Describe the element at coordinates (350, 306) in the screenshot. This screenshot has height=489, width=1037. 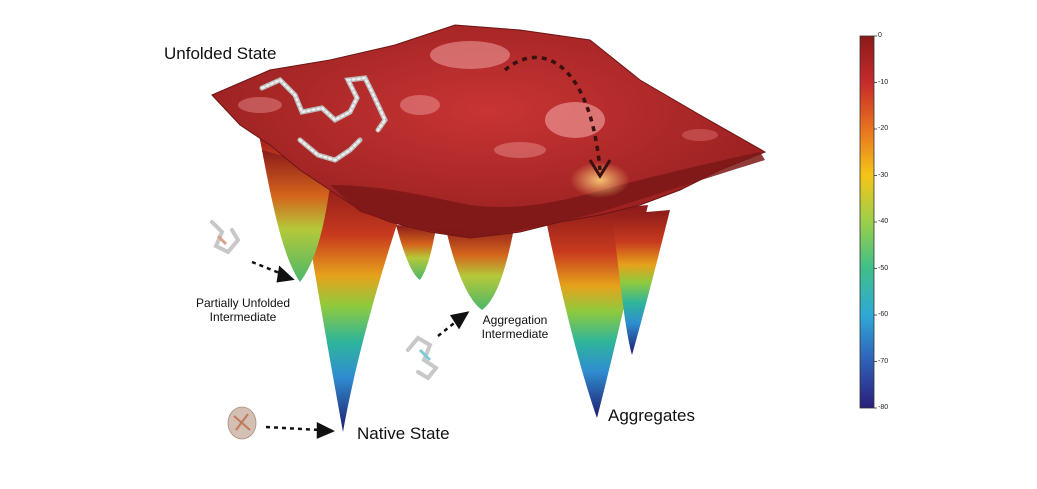
I see `native-state-well` at that location.